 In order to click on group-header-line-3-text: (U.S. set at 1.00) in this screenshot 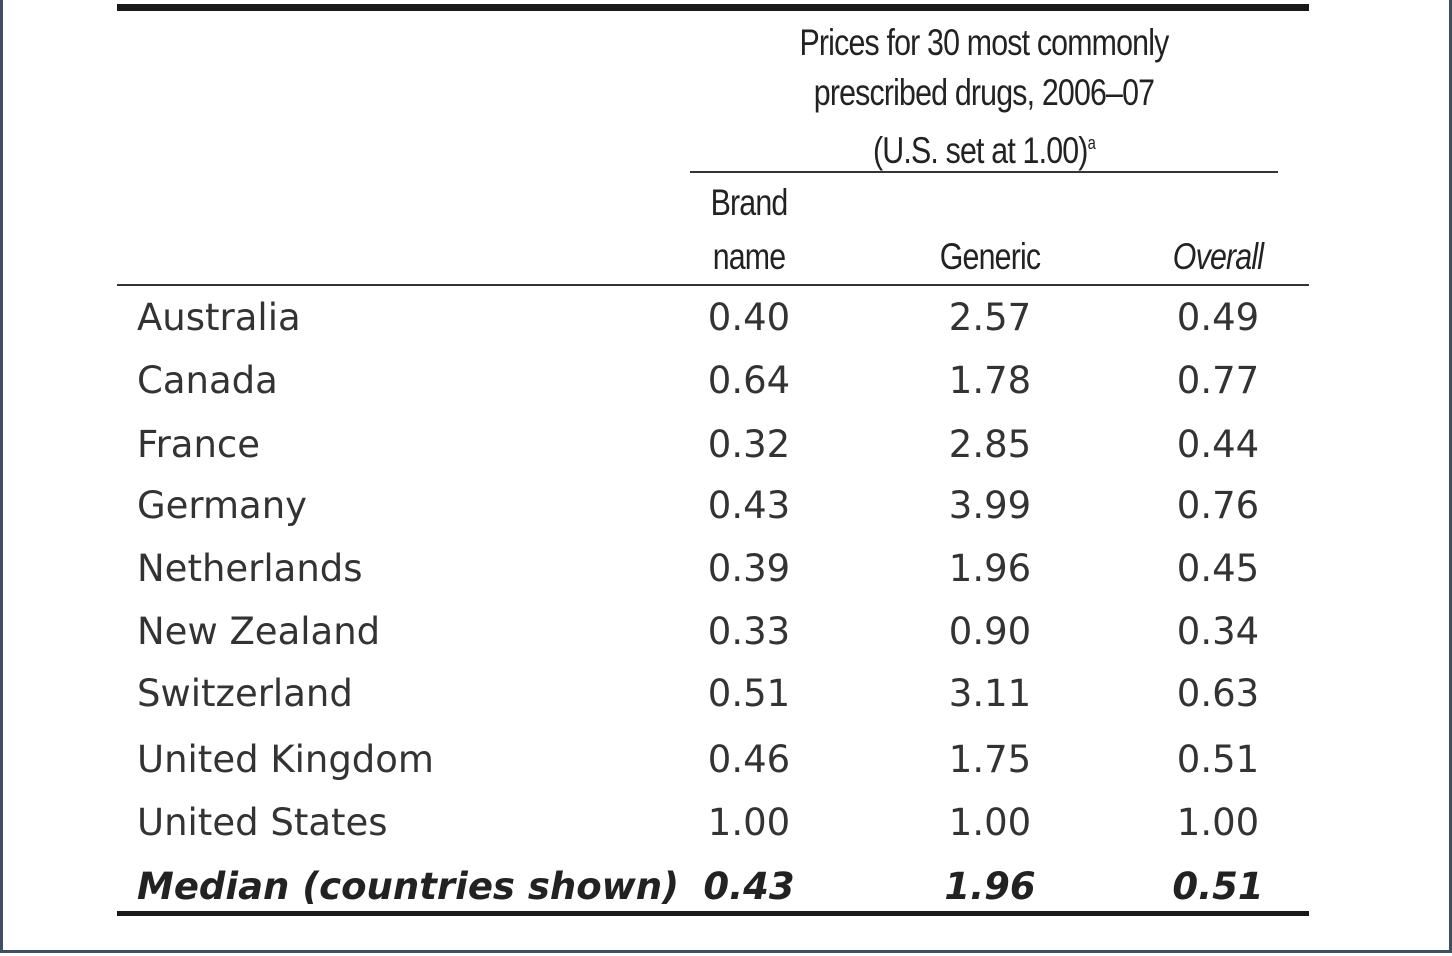, I will do `click(980, 150)`.